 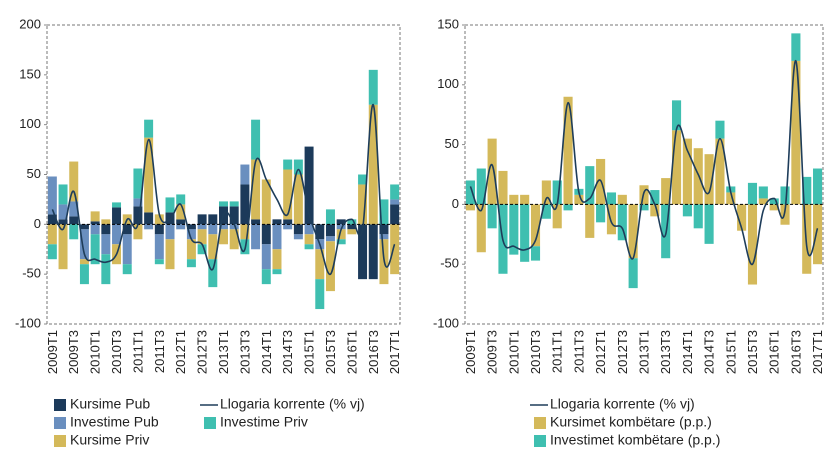 I want to click on x-tick-label: 2014T1, so click(x=687, y=352).